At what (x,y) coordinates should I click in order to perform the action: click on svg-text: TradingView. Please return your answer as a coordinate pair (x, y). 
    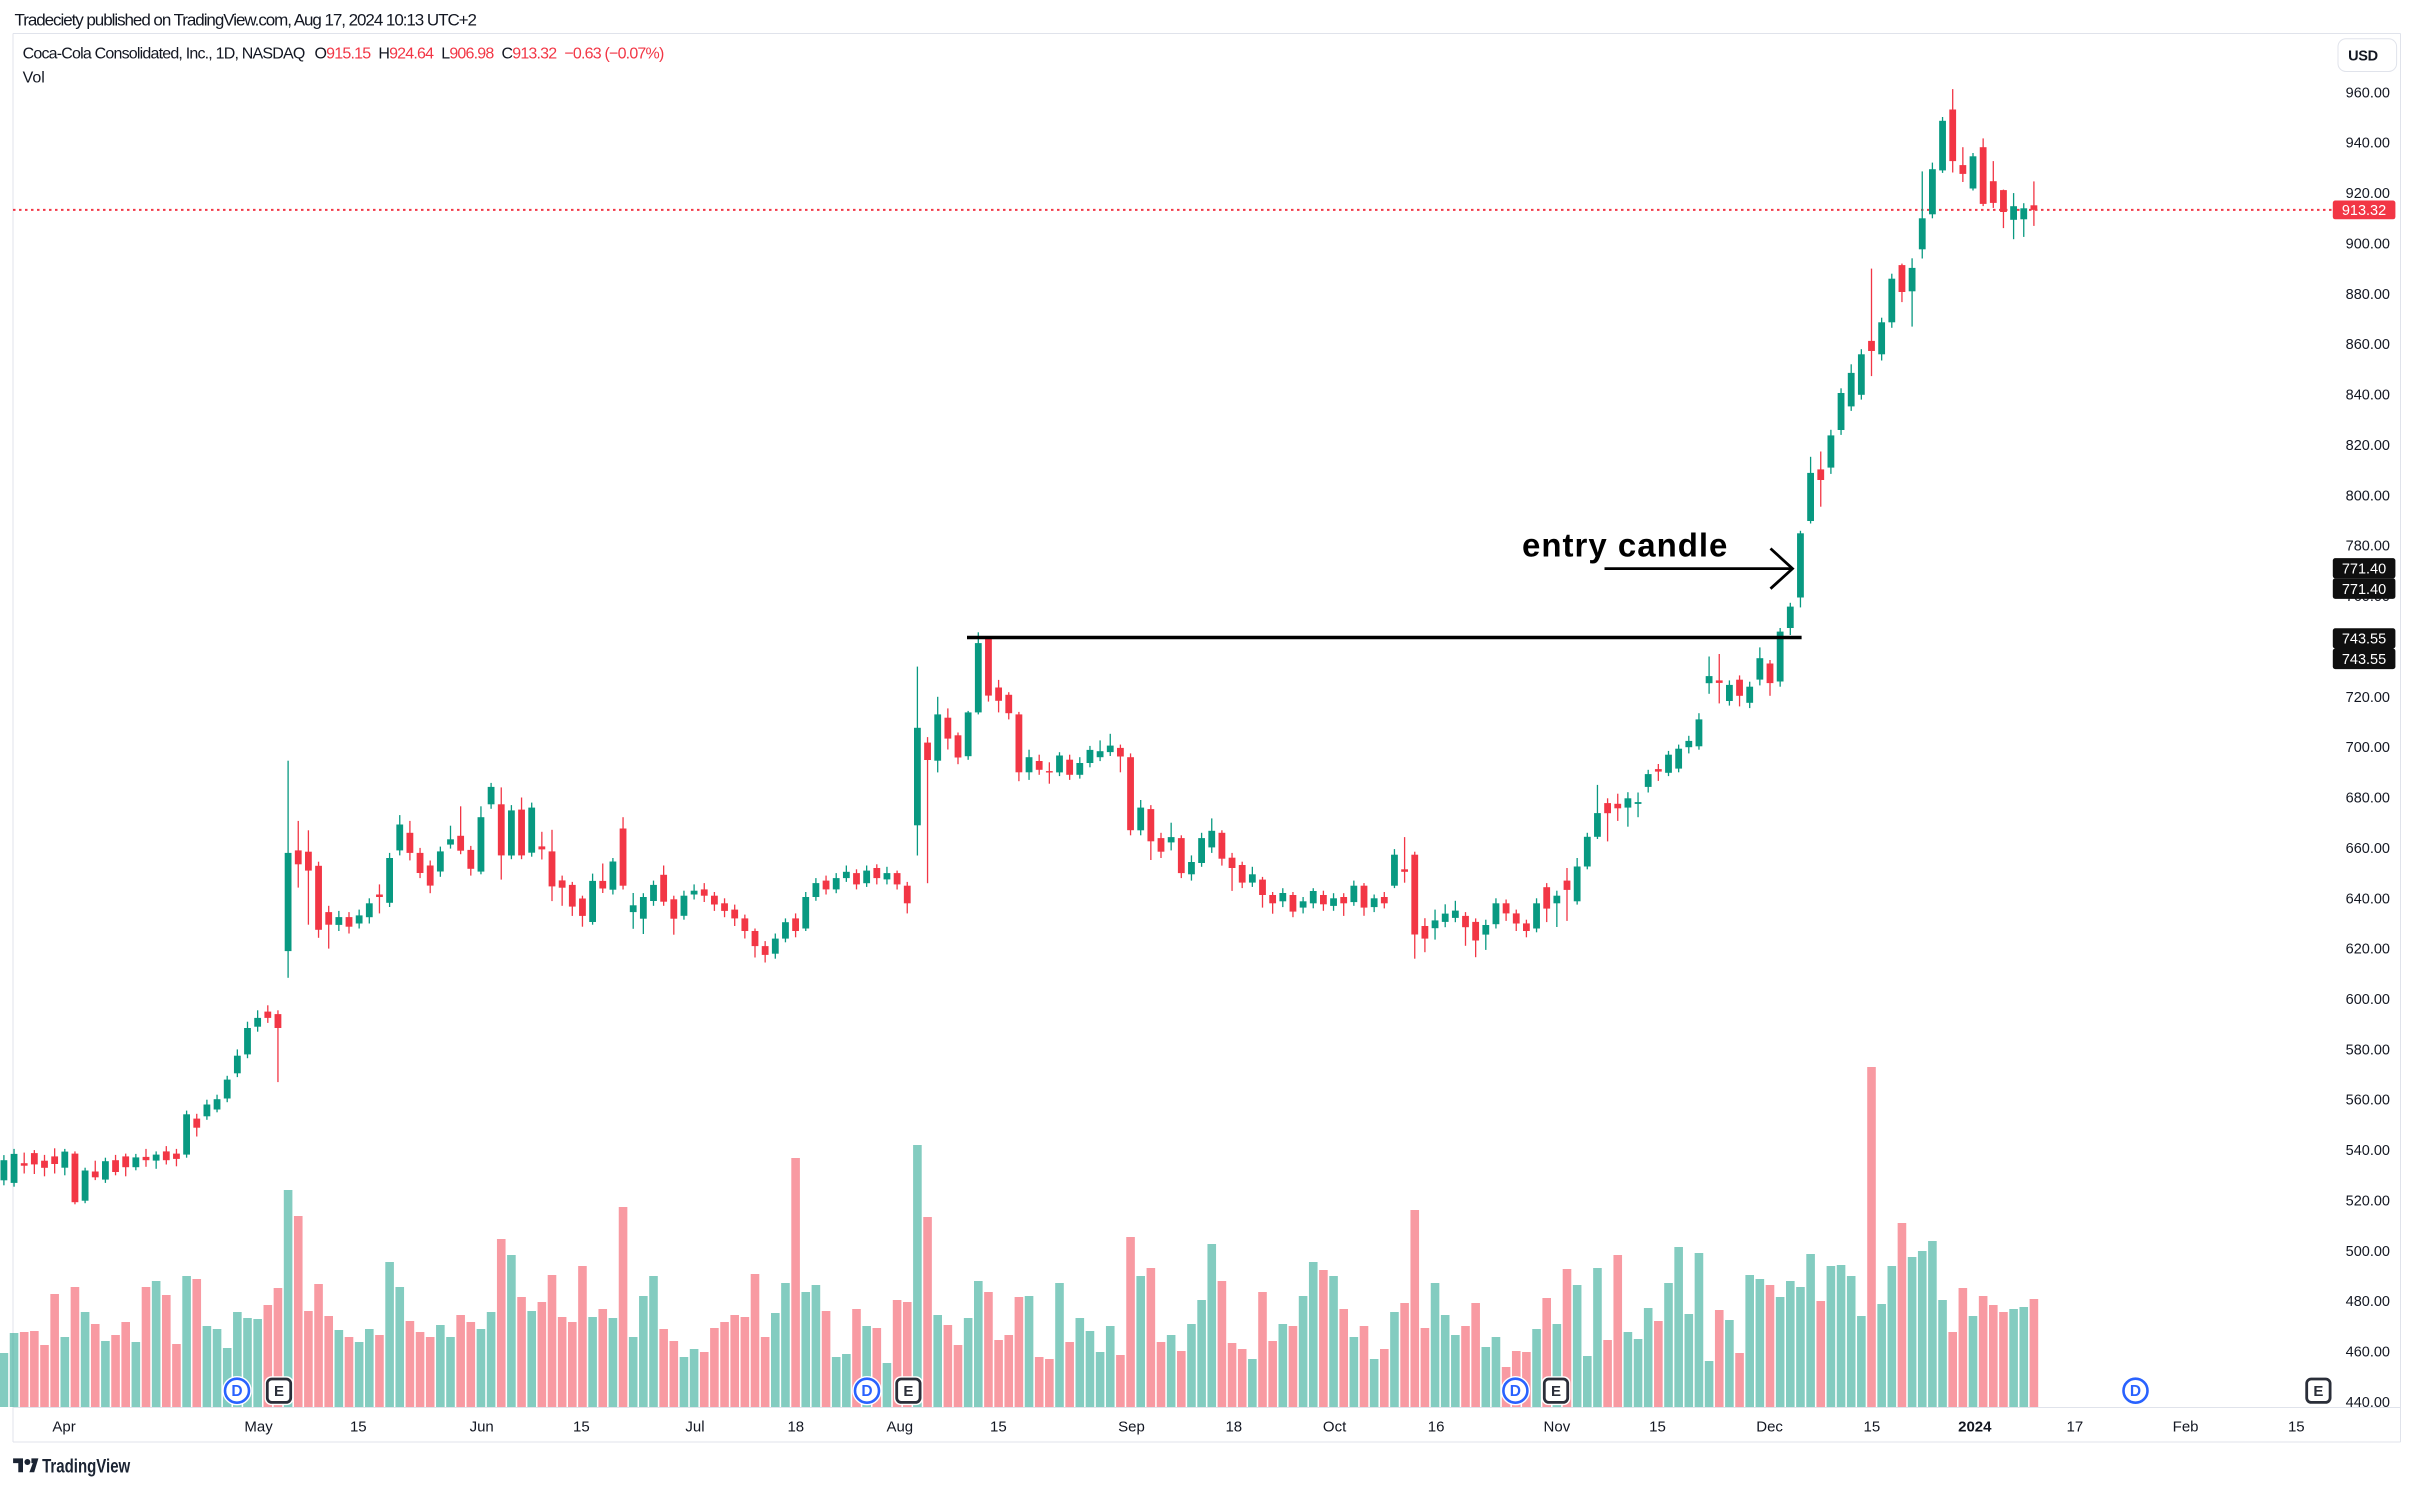
    Looking at the image, I should click on (86, 1466).